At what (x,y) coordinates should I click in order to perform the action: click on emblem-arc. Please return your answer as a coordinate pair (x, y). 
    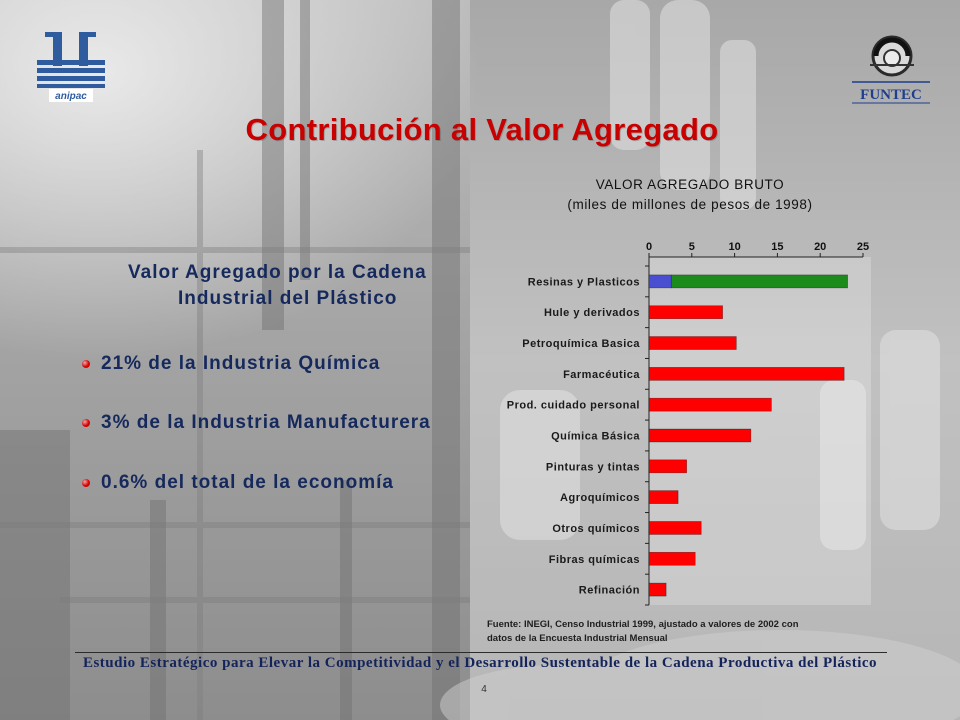
    Looking at the image, I should click on (892, 47).